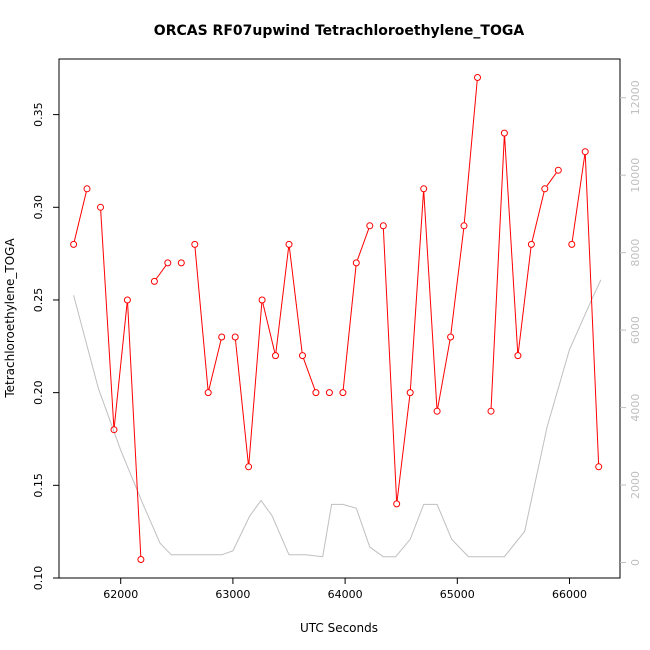 This screenshot has width=650, height=650. Describe the element at coordinates (635, 562) in the screenshot. I see `y2-tick-label: 0` at that location.